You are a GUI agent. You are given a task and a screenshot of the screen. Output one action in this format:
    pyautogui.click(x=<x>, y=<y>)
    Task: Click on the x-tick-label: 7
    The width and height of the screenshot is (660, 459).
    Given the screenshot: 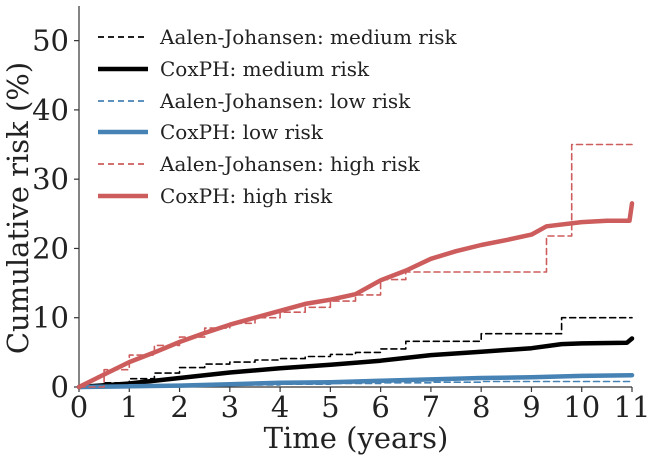 What is the action you would take?
    pyautogui.click(x=431, y=407)
    